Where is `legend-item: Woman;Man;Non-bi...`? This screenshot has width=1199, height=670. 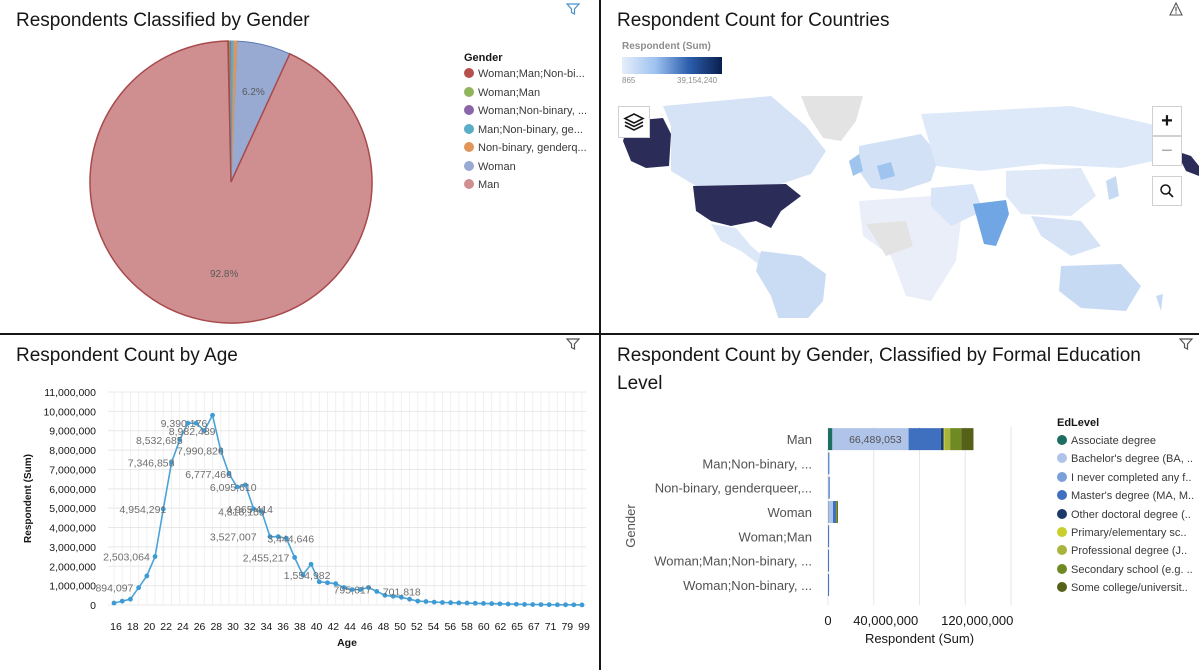 legend-item: Woman;Man;Non-bi... is located at coordinates (524, 74).